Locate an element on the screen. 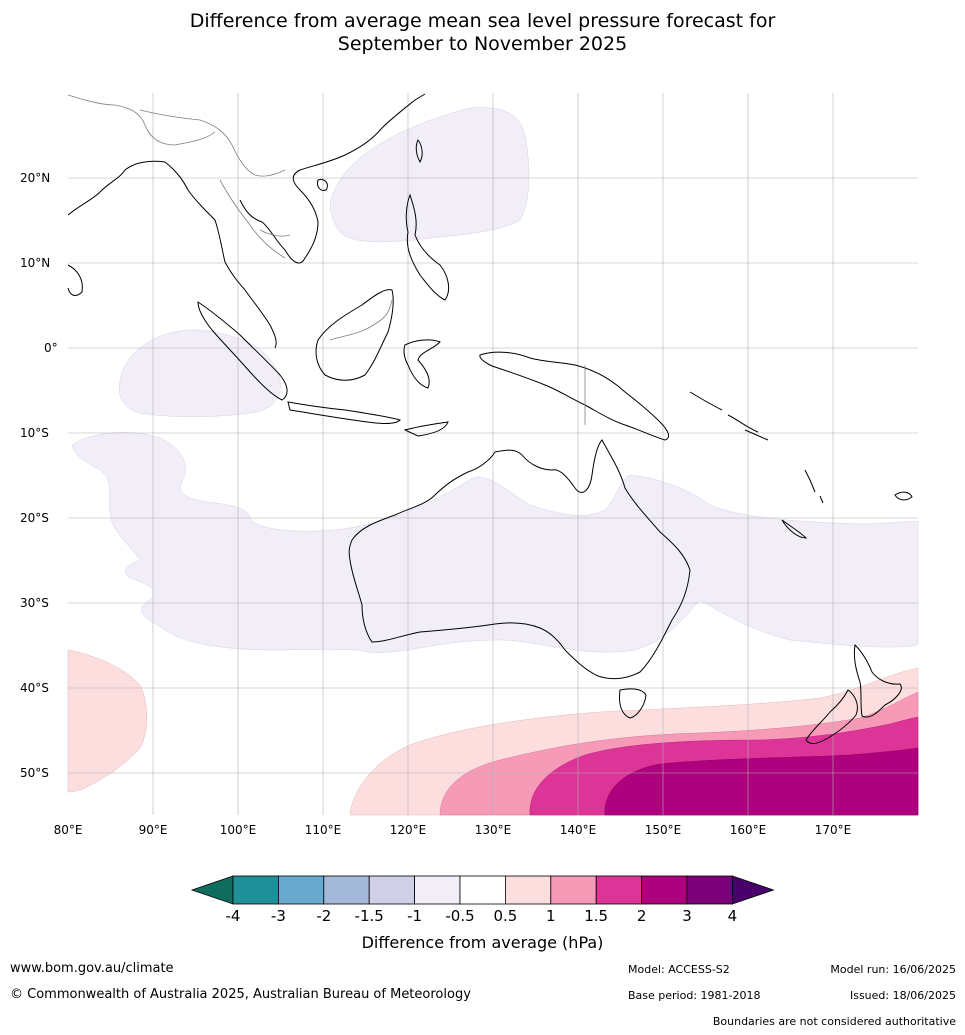 Image resolution: width=965 pixels, height=1035 pixels. lon-label-140e: 140°E is located at coordinates (578, 830).